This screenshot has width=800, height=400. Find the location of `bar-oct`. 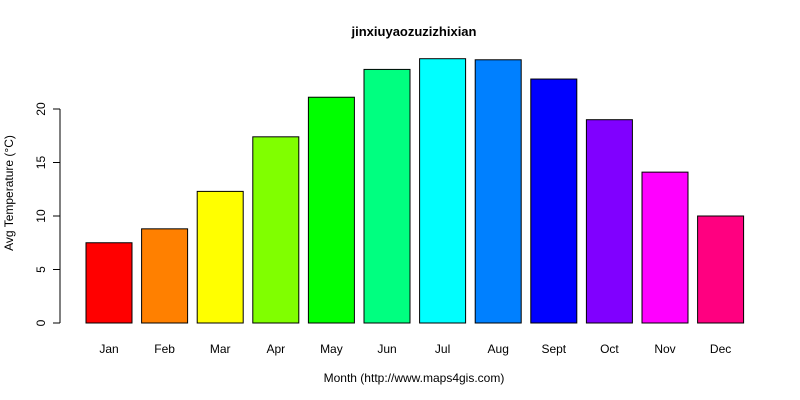

bar-oct is located at coordinates (609, 221).